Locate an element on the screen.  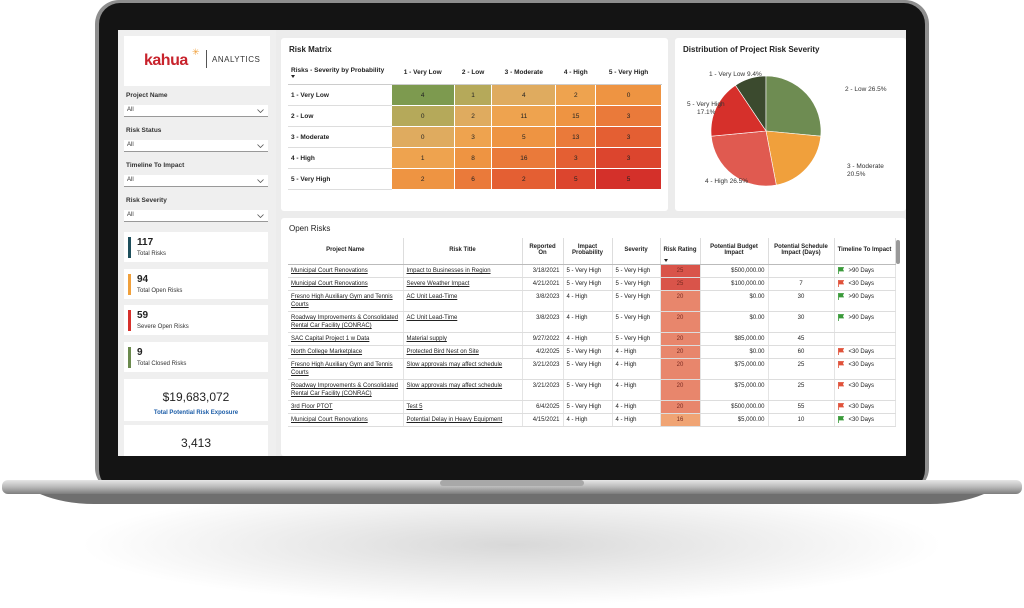
table-cell: Protected Bird Nest on Site is located at coordinates (463, 352).